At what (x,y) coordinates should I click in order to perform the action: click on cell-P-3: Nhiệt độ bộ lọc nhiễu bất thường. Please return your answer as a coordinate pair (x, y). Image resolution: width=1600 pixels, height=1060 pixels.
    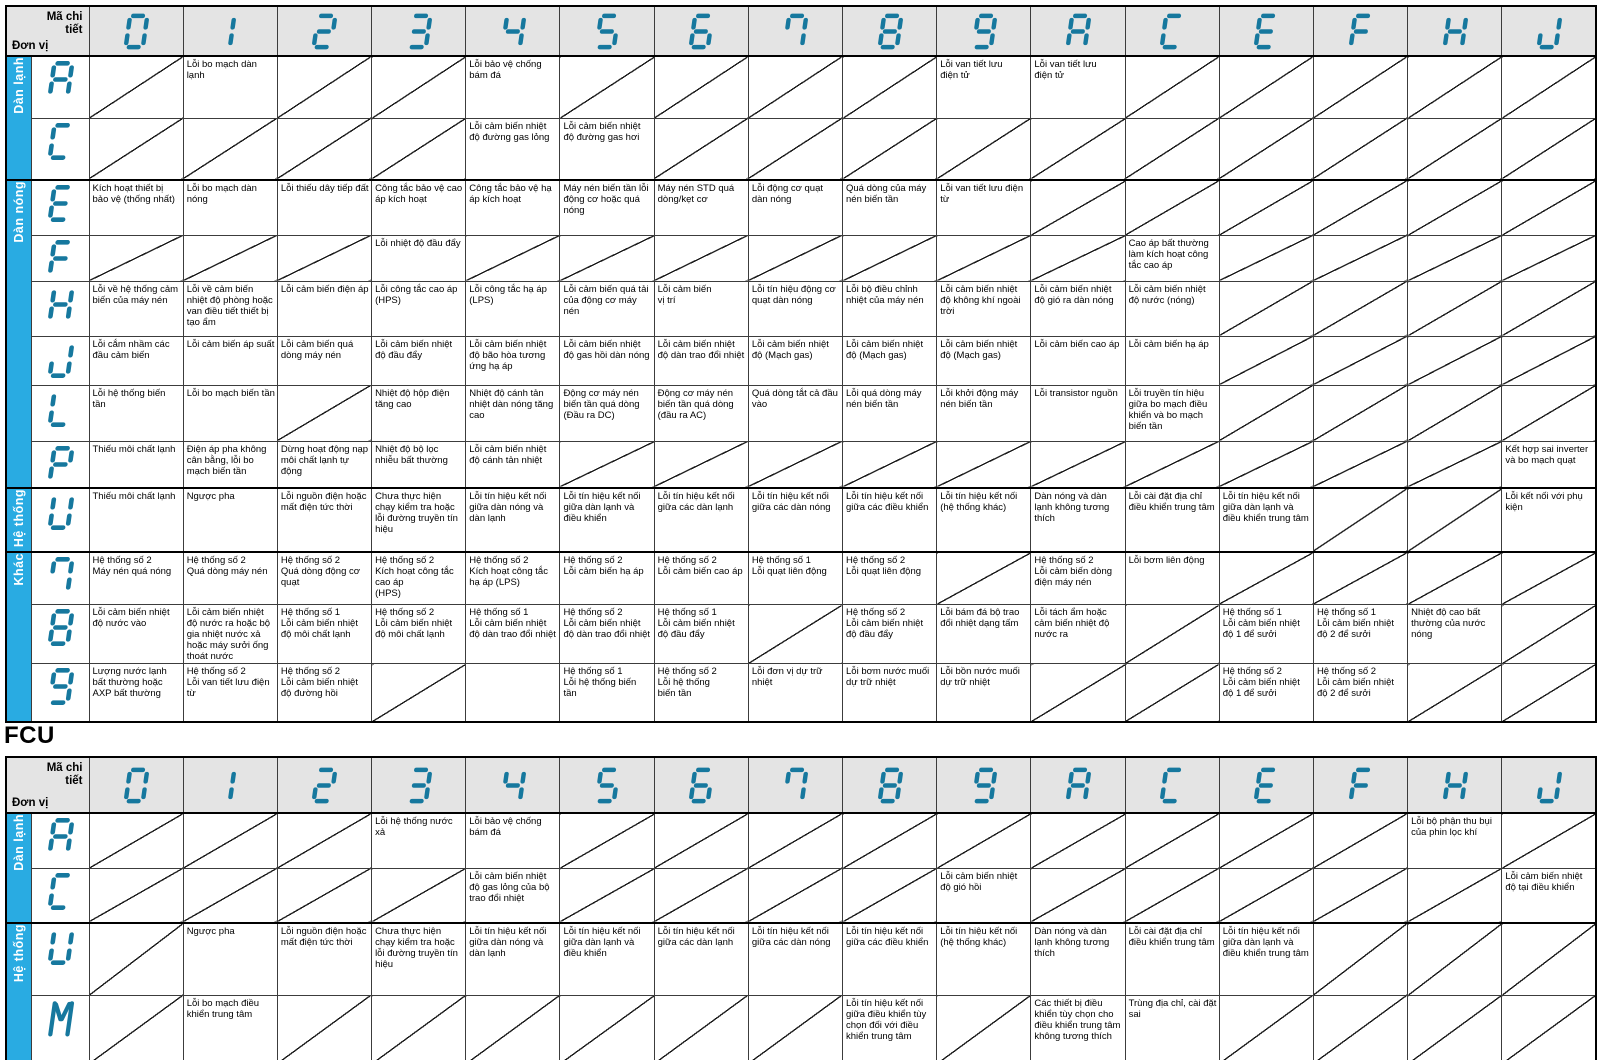
    Looking at the image, I should click on (419, 464).